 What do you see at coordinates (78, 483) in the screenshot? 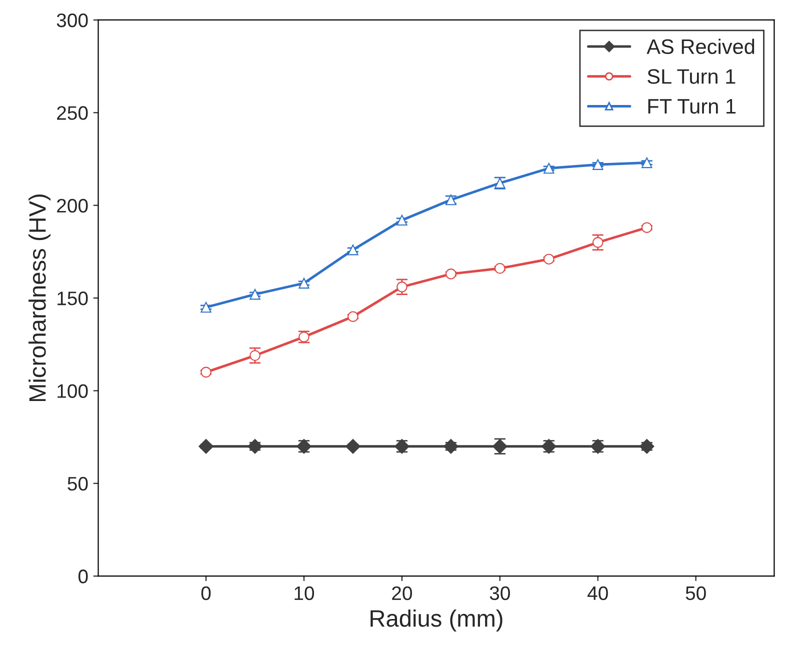
I see `y-tick-label: 50` at bounding box center [78, 483].